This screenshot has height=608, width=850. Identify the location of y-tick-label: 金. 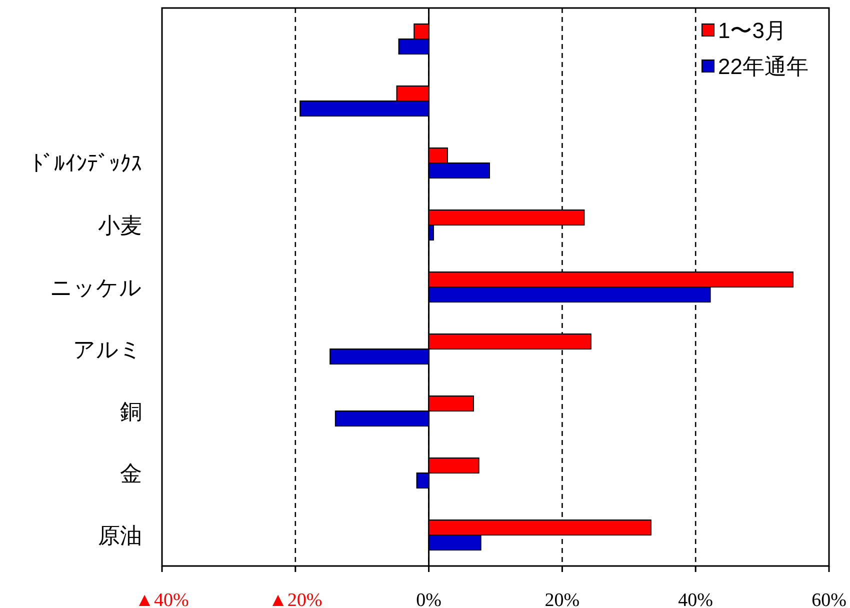
(131, 473).